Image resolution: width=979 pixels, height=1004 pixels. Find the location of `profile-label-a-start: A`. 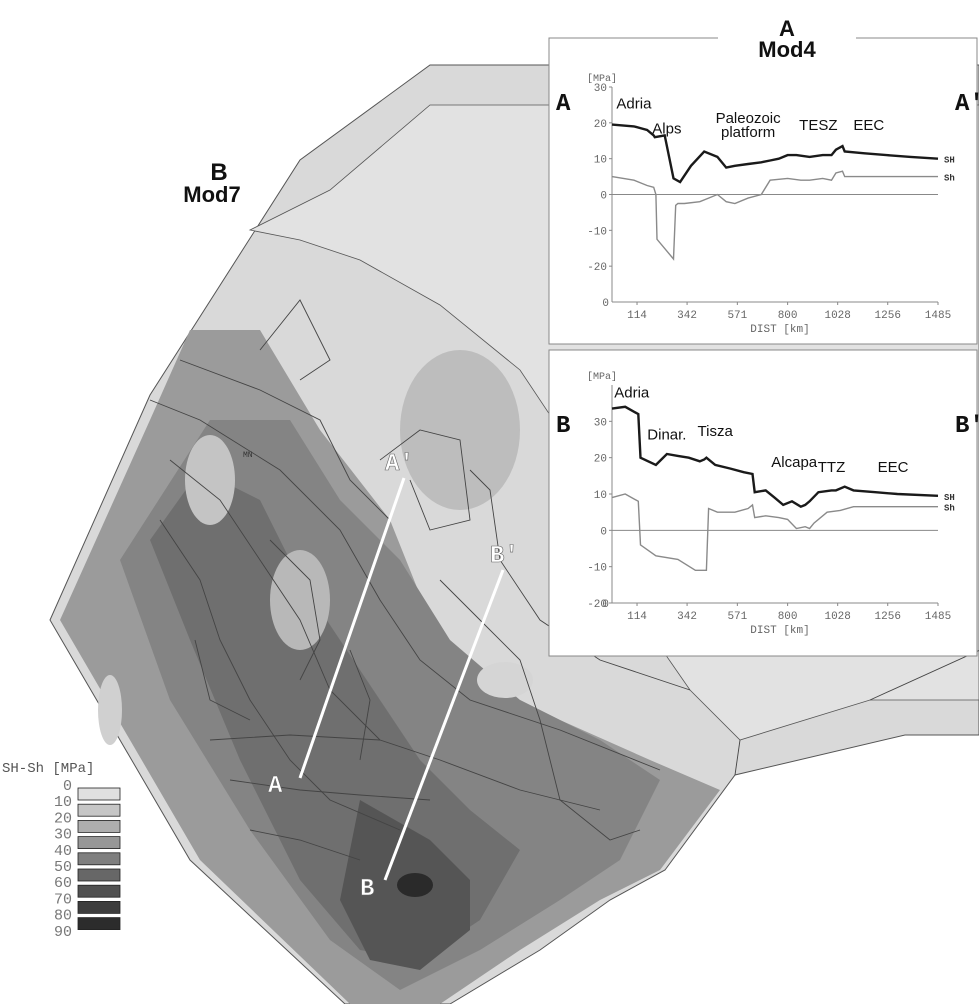

profile-label-a-start: A is located at coordinates (275, 786).